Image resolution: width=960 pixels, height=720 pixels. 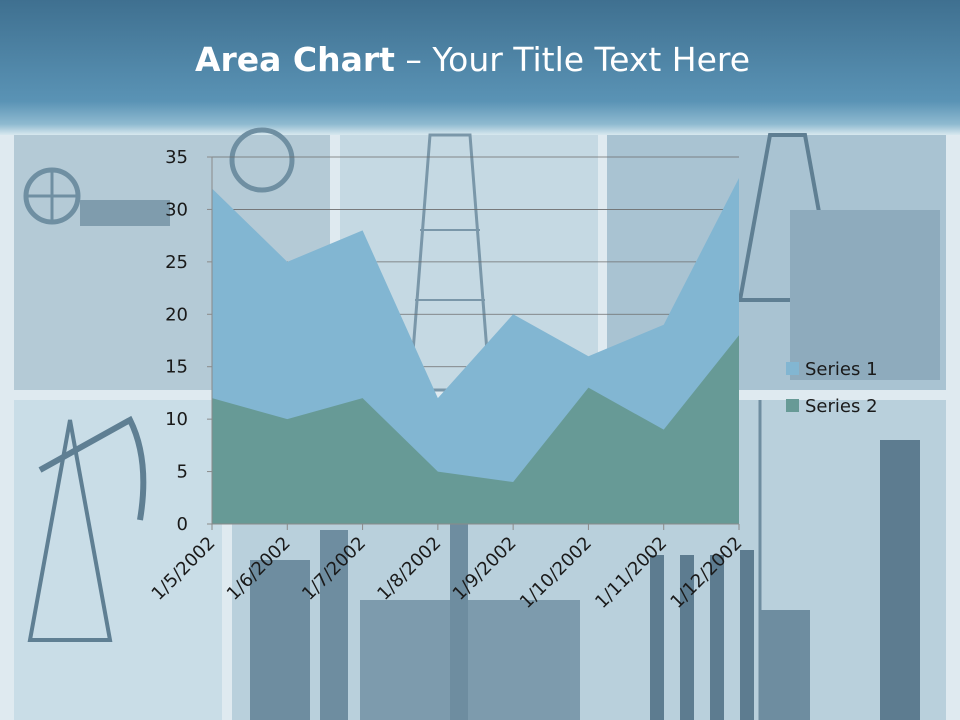 What do you see at coordinates (409, 569) in the screenshot?
I see `x-tick-label: 1/8/2002` at bounding box center [409, 569].